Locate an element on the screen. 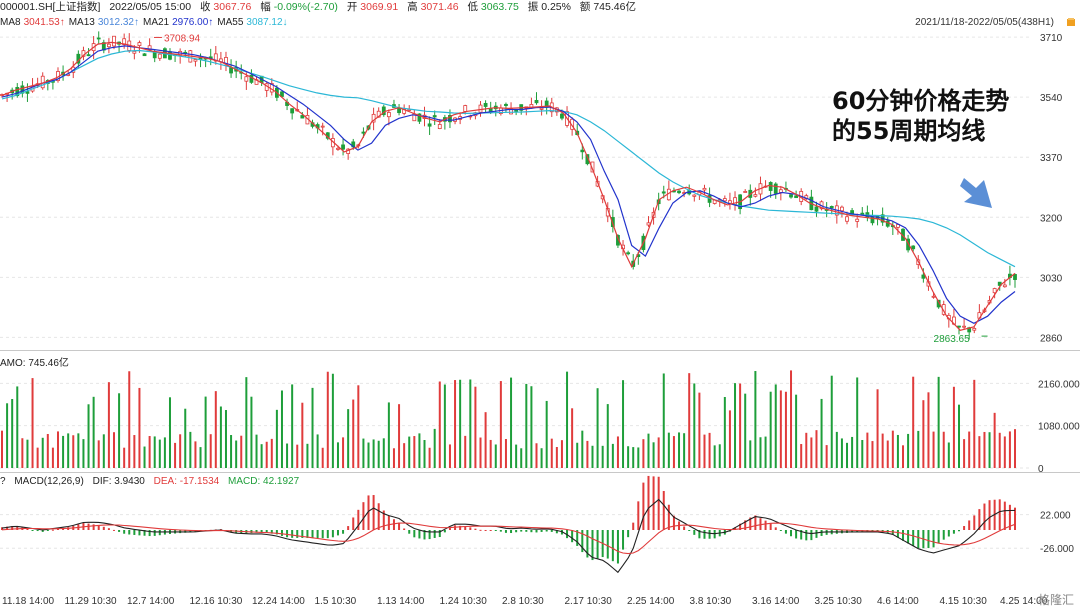 Image resolution: width=1080 pixels, height=610 pixels. price-annotation-low: 2863.65 is located at coordinates (952, 339).